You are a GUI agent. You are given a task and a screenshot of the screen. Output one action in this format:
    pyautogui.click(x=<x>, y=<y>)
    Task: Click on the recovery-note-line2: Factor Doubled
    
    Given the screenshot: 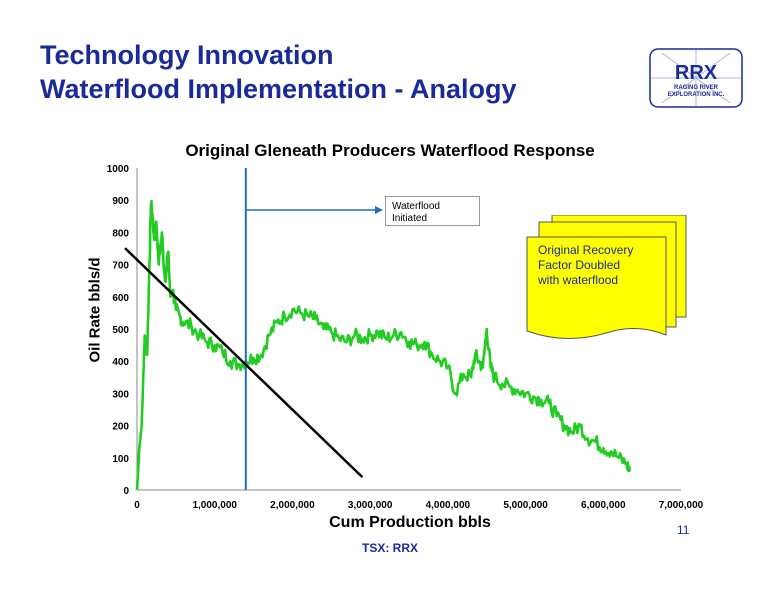 What is the action you would take?
    pyautogui.click(x=579, y=265)
    